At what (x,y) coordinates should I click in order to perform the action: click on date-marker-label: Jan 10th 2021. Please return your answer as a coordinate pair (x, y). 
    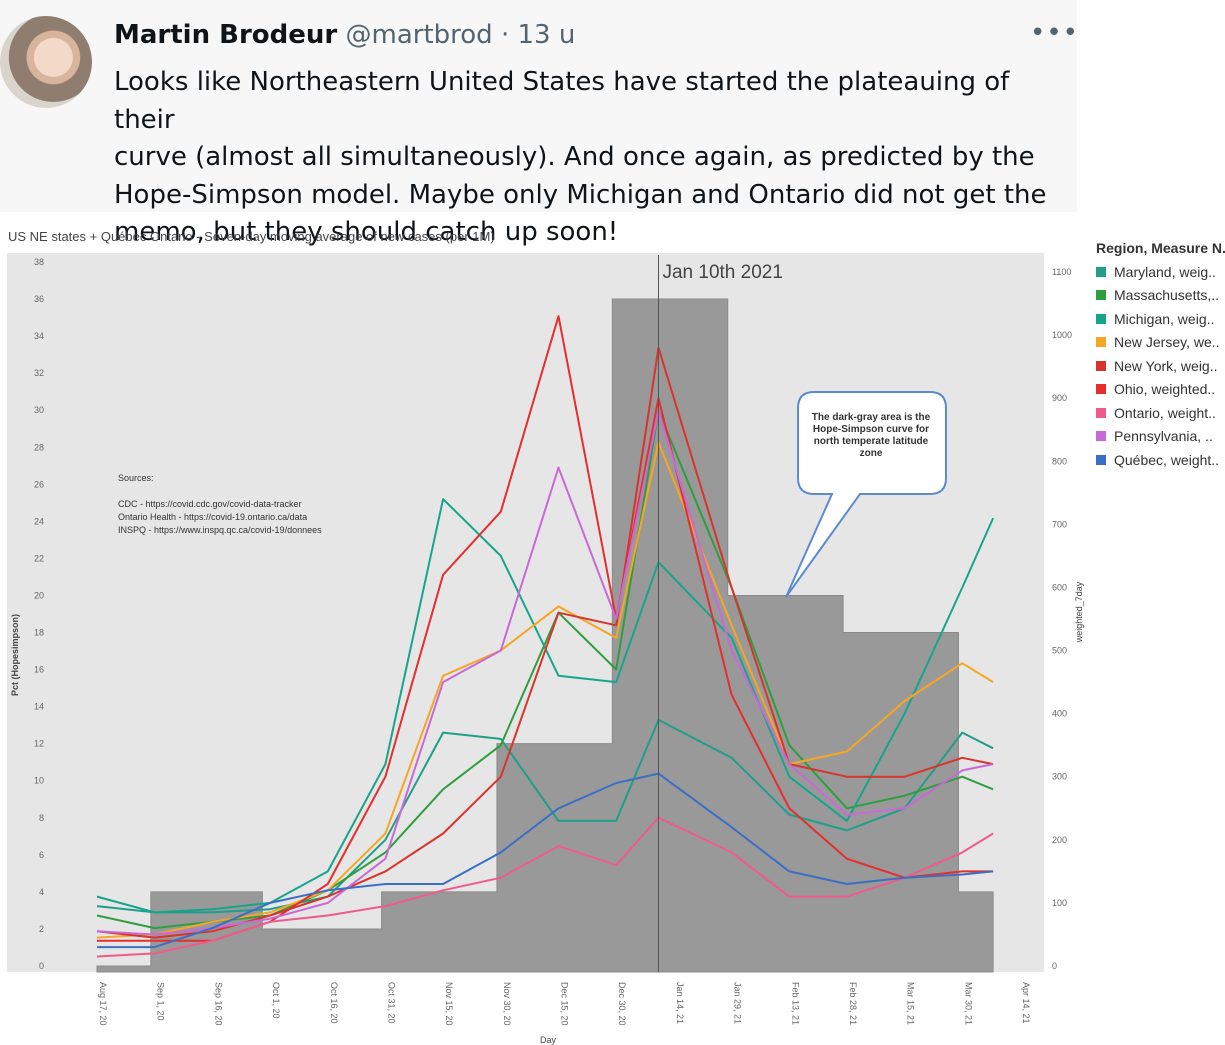
    Looking at the image, I should click on (722, 272).